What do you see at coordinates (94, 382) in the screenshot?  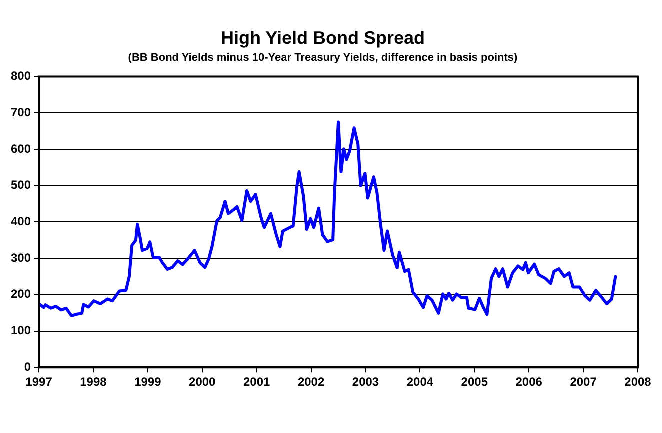 I see `x-tick-label: 1998` at bounding box center [94, 382].